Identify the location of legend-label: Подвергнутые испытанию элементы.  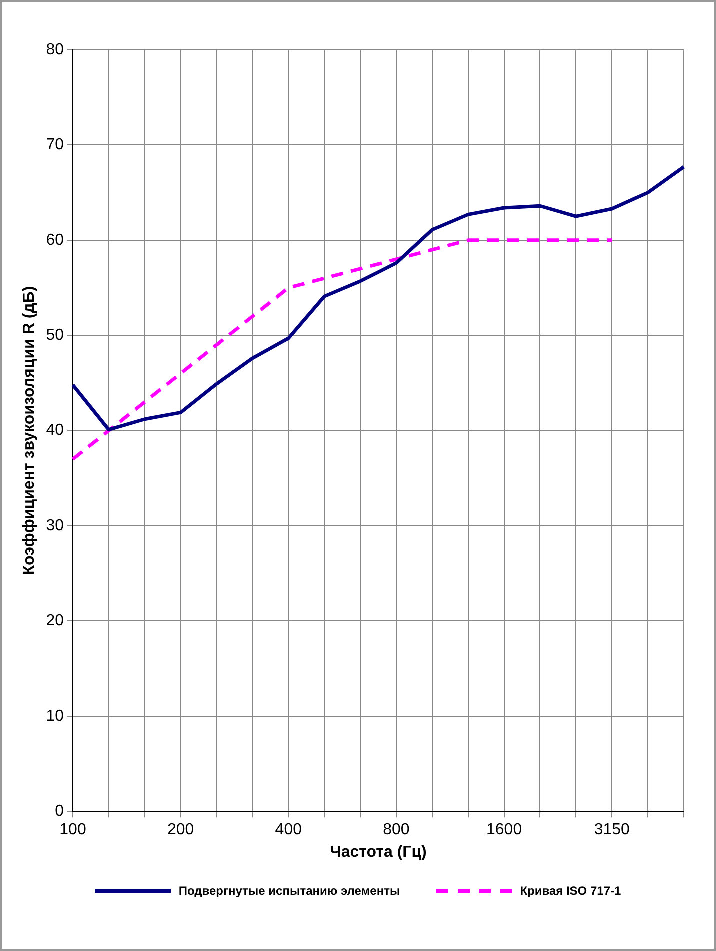
(289, 891).